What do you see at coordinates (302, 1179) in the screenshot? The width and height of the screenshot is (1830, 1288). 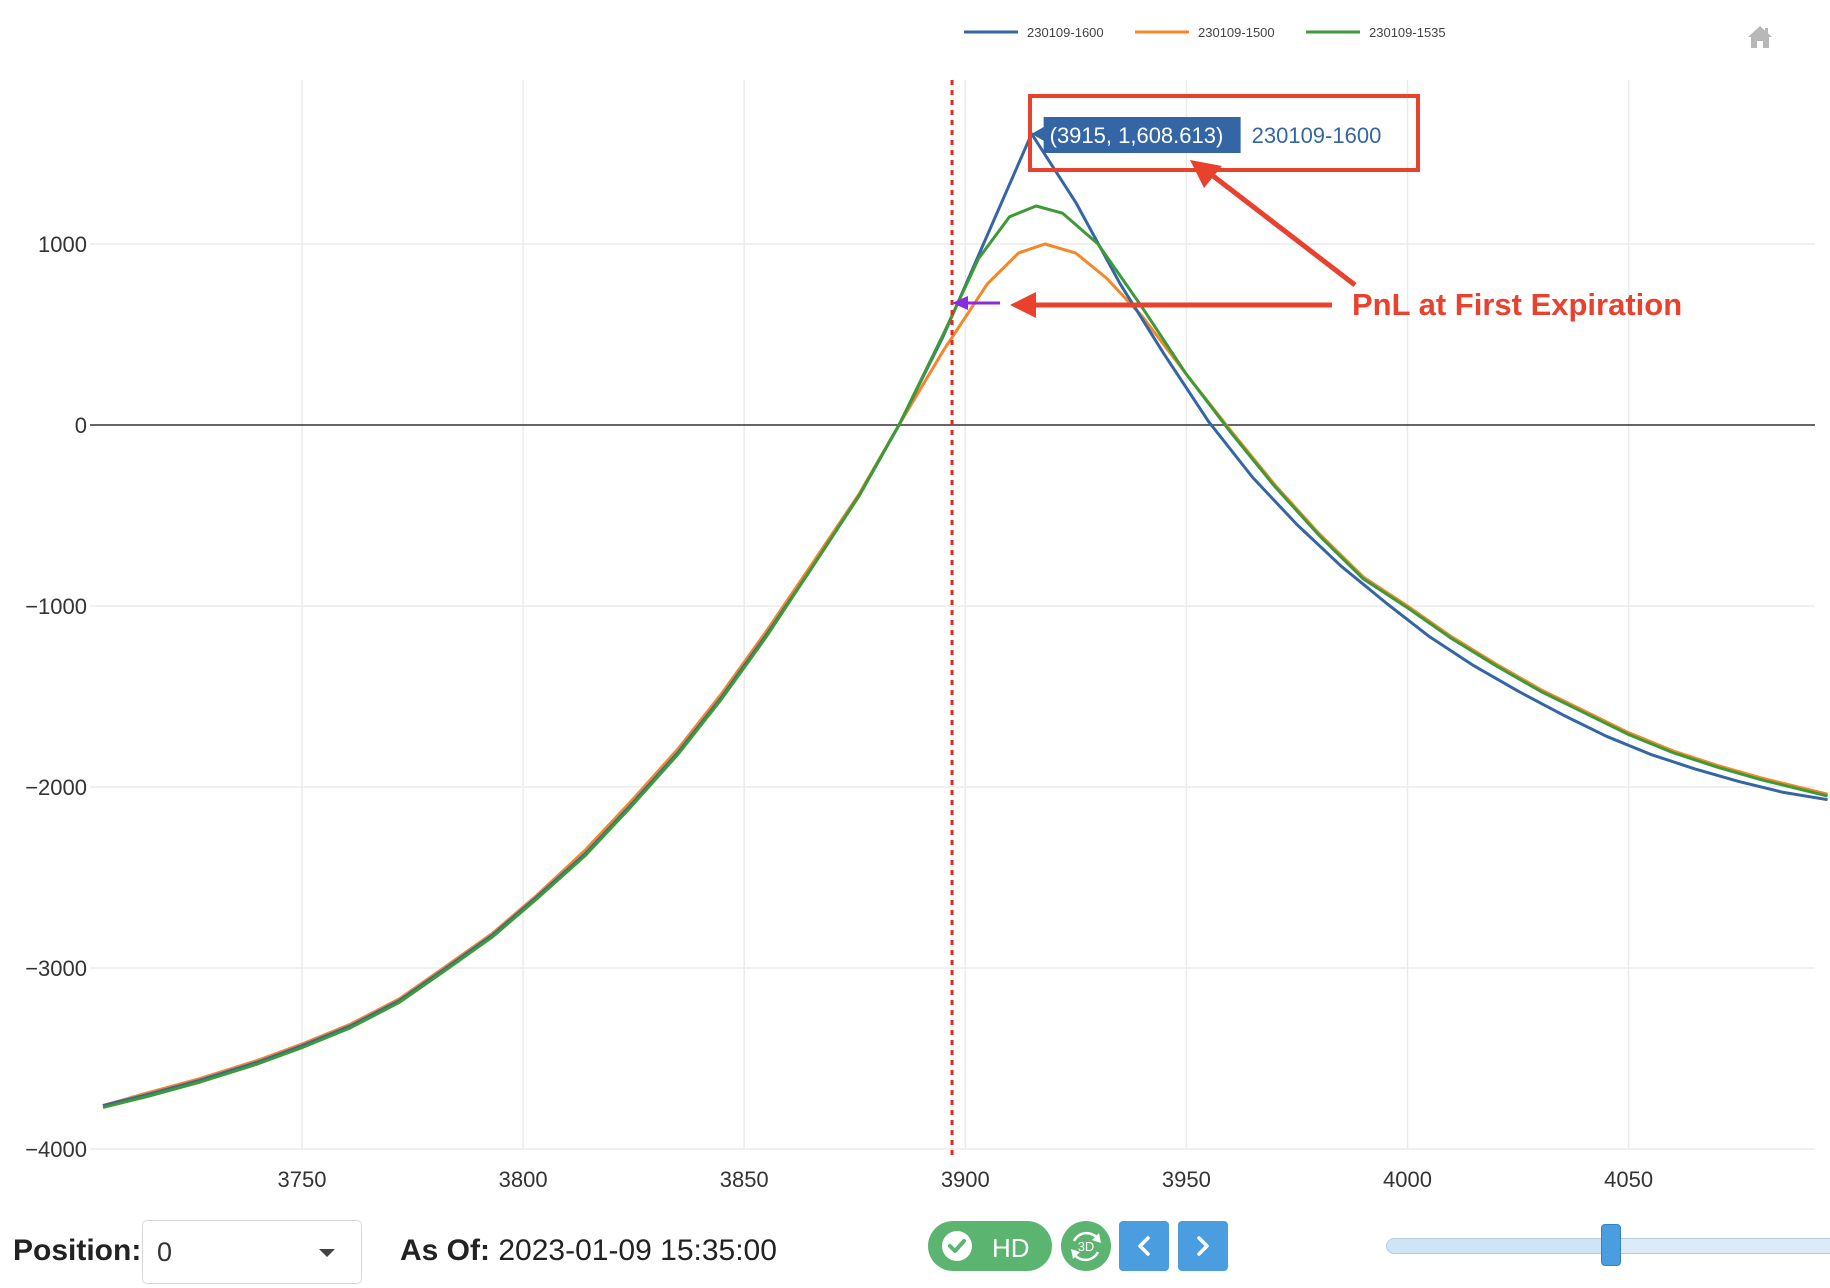 I see `x-tick-label: 3750` at bounding box center [302, 1179].